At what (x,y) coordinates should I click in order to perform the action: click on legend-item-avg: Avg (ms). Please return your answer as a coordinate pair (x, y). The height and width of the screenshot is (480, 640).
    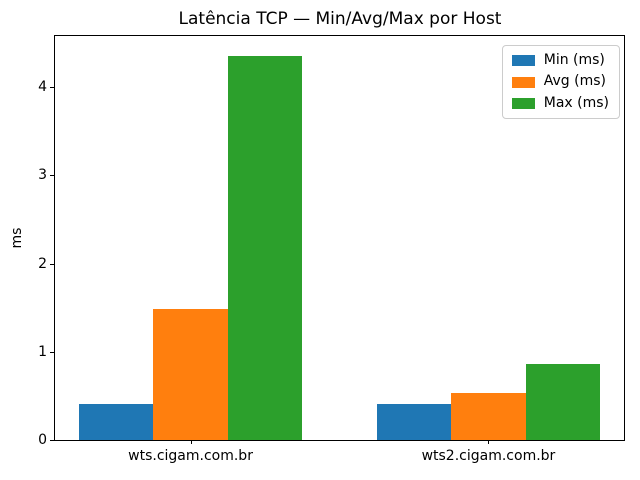
    Looking at the image, I should click on (560, 81).